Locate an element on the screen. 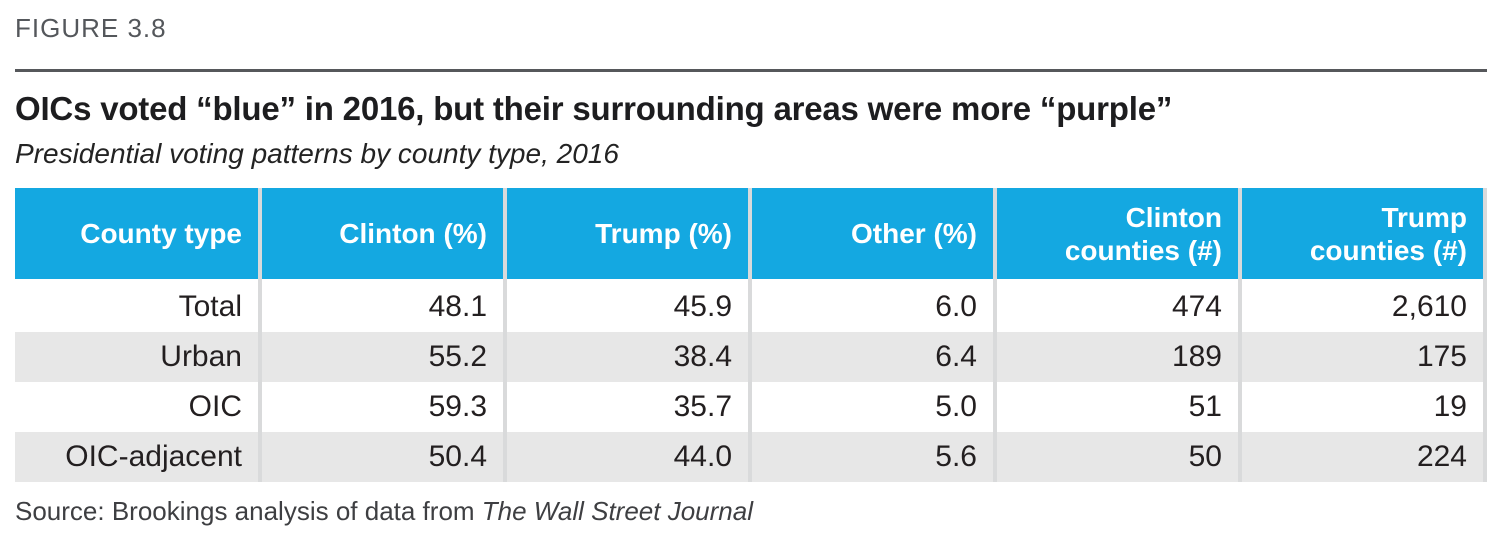  figure-label: FIGURE 3.8 is located at coordinates (91, 28).